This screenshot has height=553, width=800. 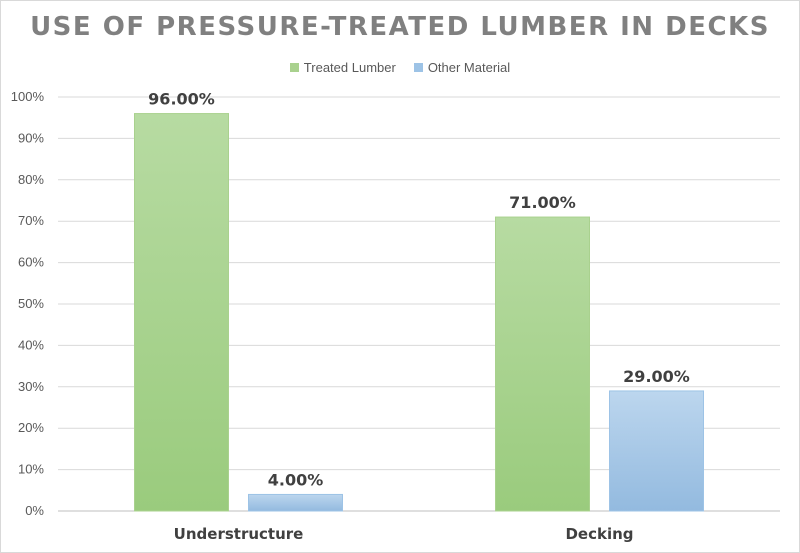 What do you see at coordinates (31, 137) in the screenshot?
I see `y-tick-label: 90%` at bounding box center [31, 137].